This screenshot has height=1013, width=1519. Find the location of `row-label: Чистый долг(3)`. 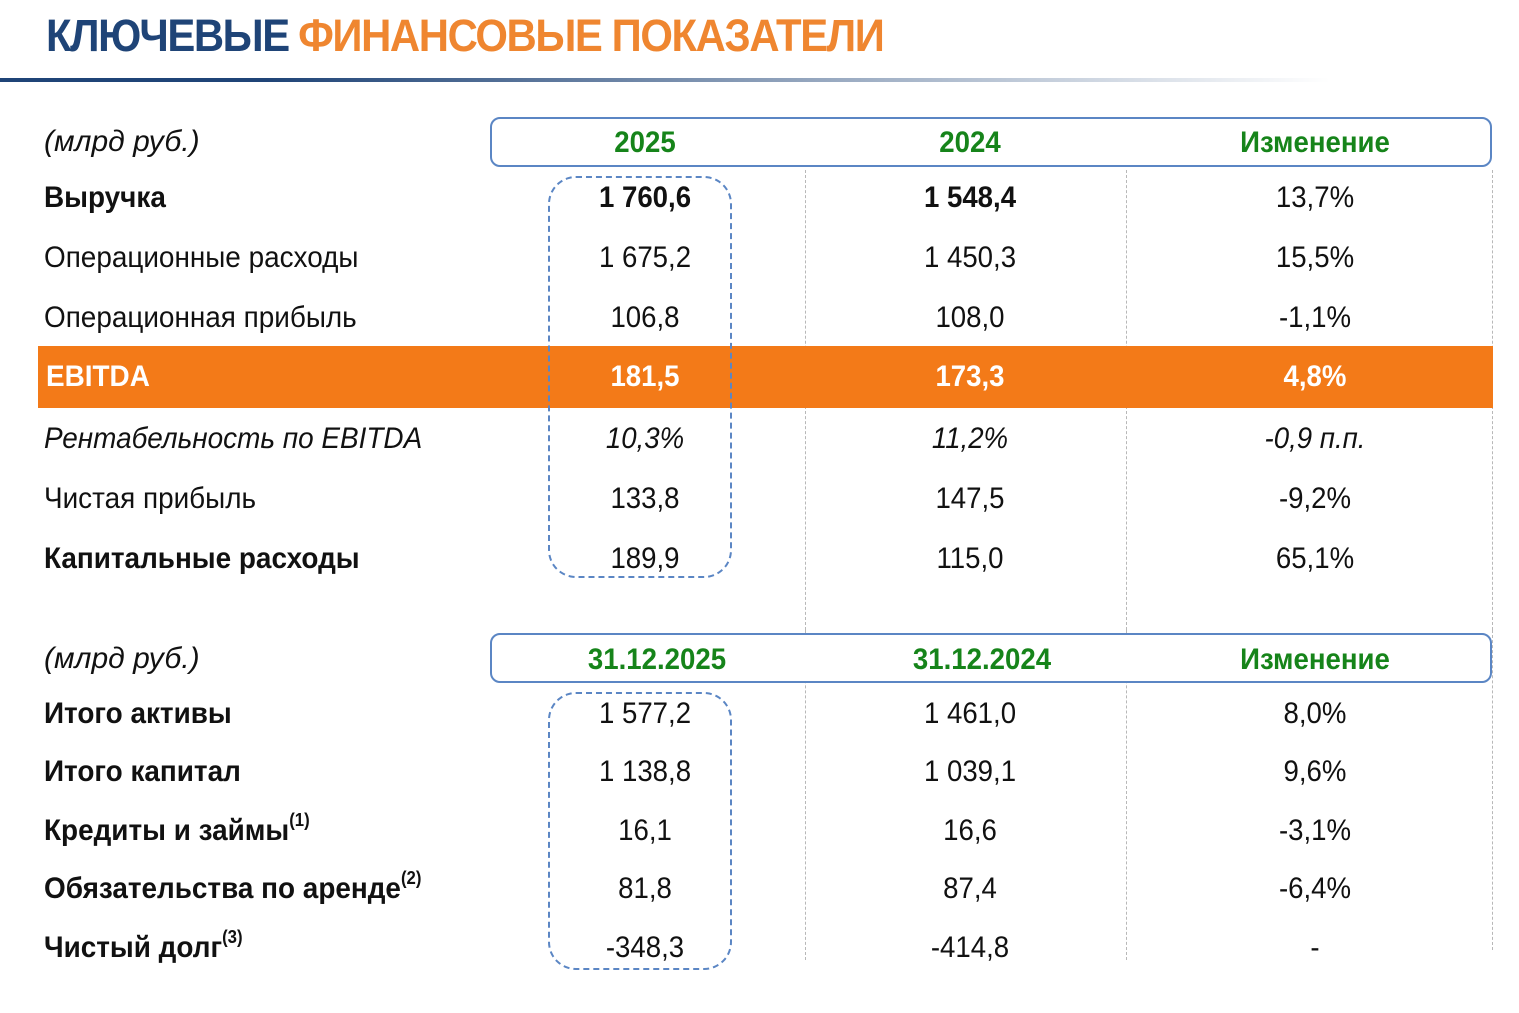

row-label: Чистый долг(3) is located at coordinates (143, 948).